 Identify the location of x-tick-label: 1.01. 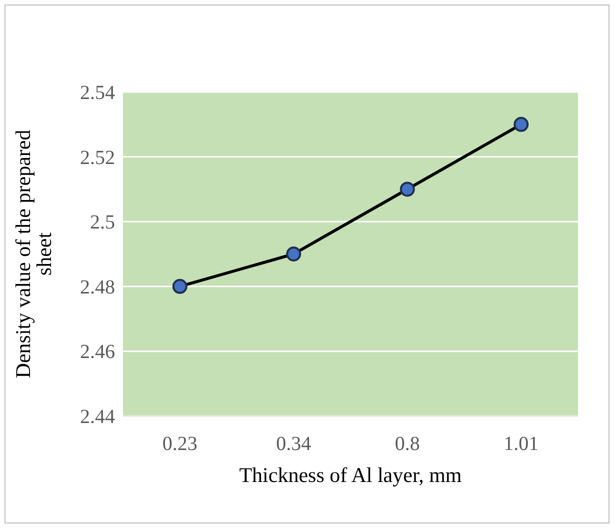
(521, 444).